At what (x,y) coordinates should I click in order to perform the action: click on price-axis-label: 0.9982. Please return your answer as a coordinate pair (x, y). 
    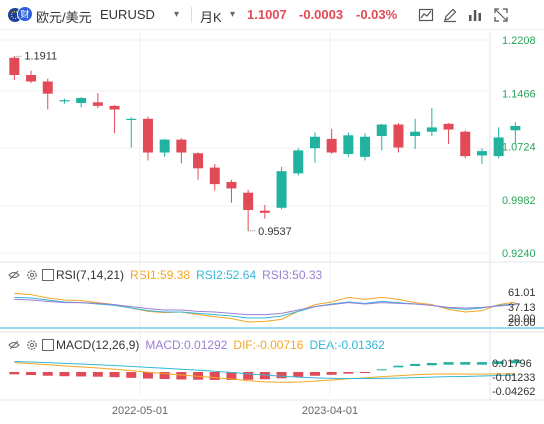
    Looking at the image, I should click on (519, 201).